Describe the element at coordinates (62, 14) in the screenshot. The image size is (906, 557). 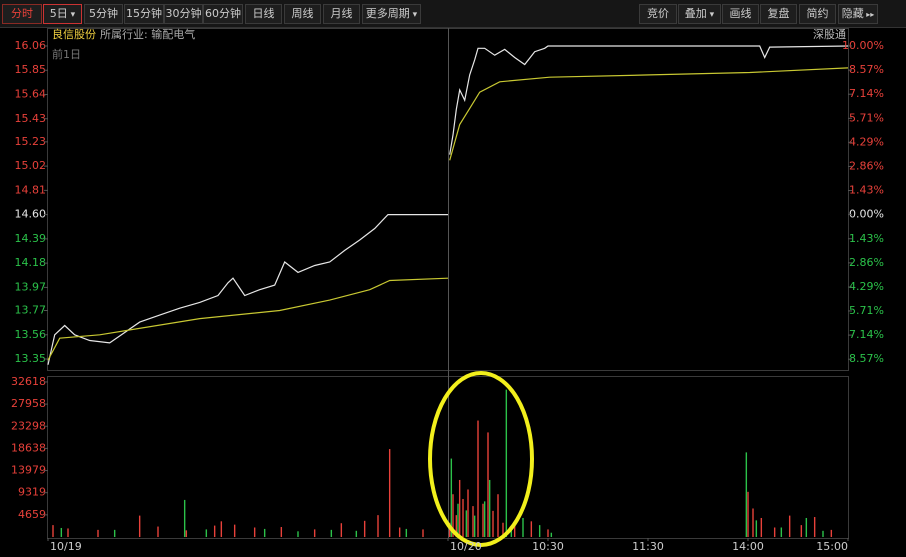
I see `tab-button: 5日` at that location.